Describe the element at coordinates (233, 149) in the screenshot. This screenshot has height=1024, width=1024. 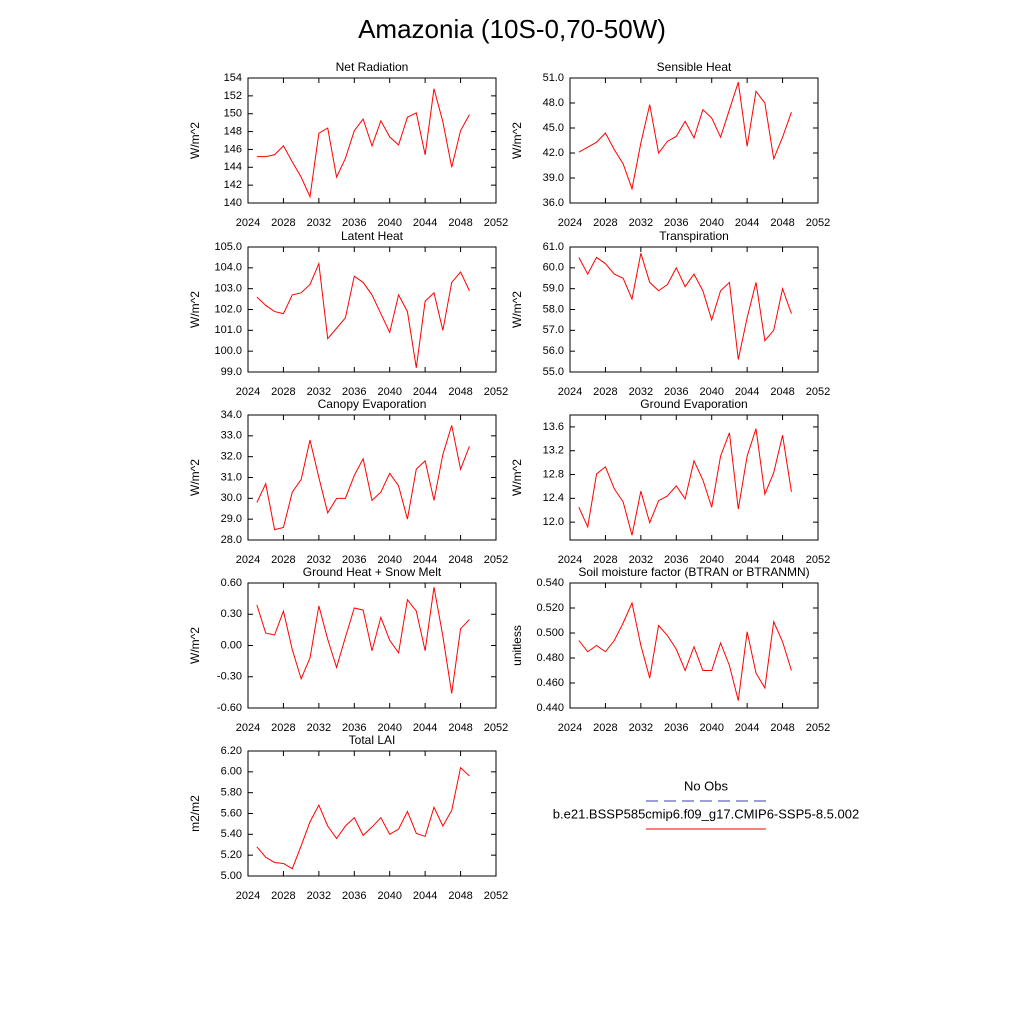
I see `y-tick-label: 146` at that location.